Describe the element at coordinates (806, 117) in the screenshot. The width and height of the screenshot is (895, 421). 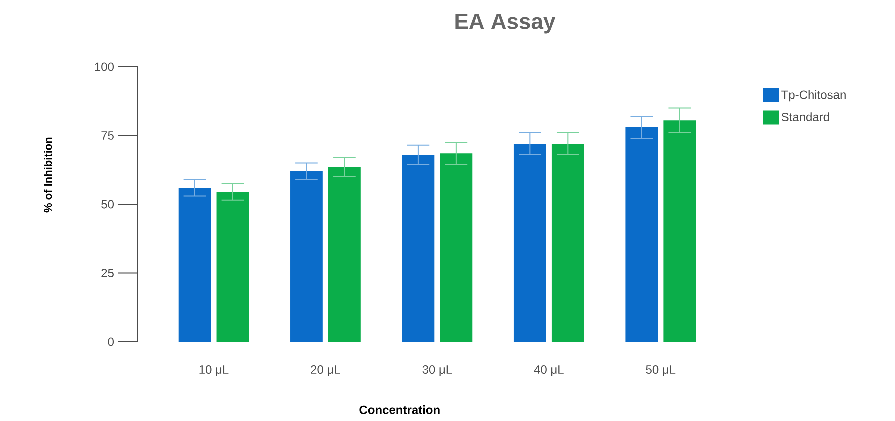
I see `legend-label: Standard` at that location.